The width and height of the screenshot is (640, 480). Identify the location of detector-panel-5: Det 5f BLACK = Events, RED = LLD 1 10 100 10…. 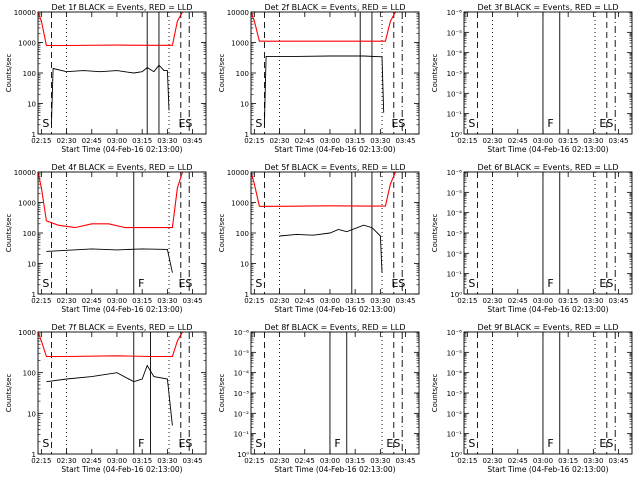
(319, 238).